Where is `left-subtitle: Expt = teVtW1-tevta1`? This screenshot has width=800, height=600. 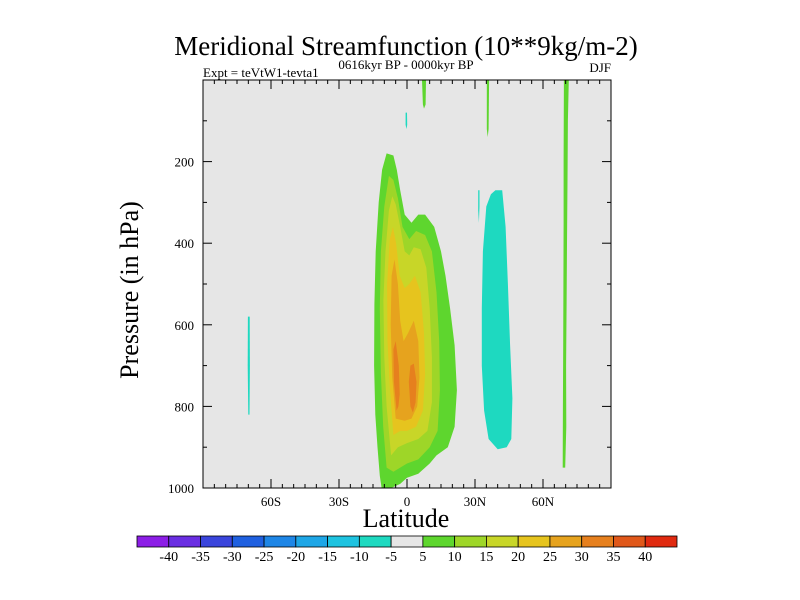 left-subtitle: Expt = teVtW1-tevta1 is located at coordinates (261, 72).